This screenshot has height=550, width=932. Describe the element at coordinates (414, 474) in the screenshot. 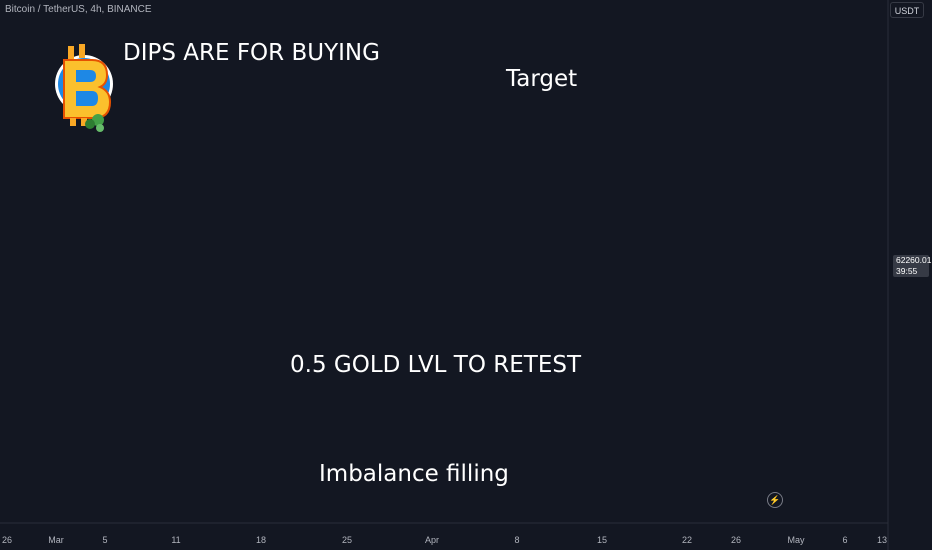

I see `imbalance-annotation: Imbalance filling` at that location.